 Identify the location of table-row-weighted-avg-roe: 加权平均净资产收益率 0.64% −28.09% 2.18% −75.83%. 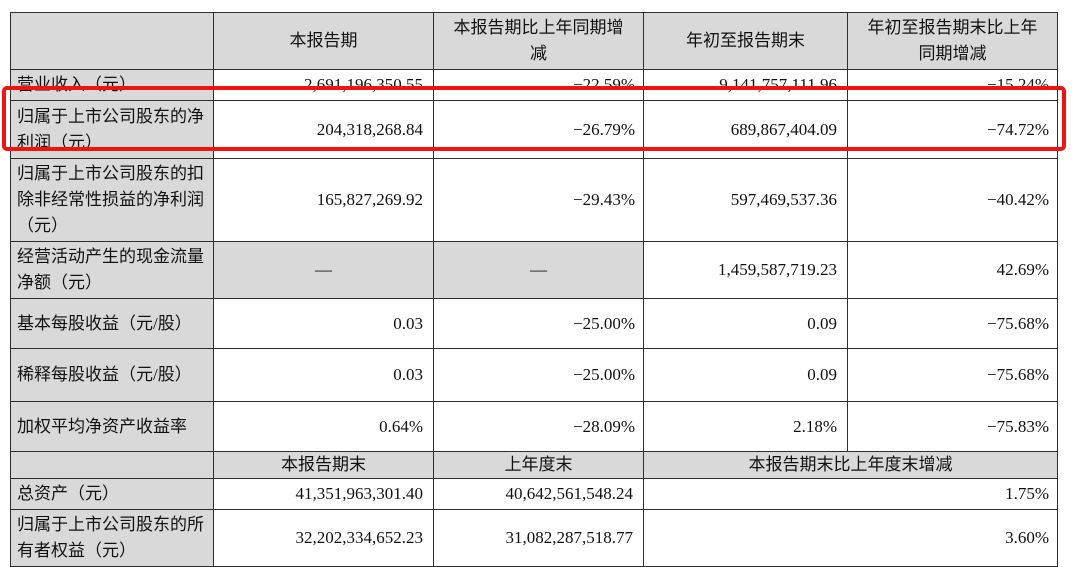
(534, 426).